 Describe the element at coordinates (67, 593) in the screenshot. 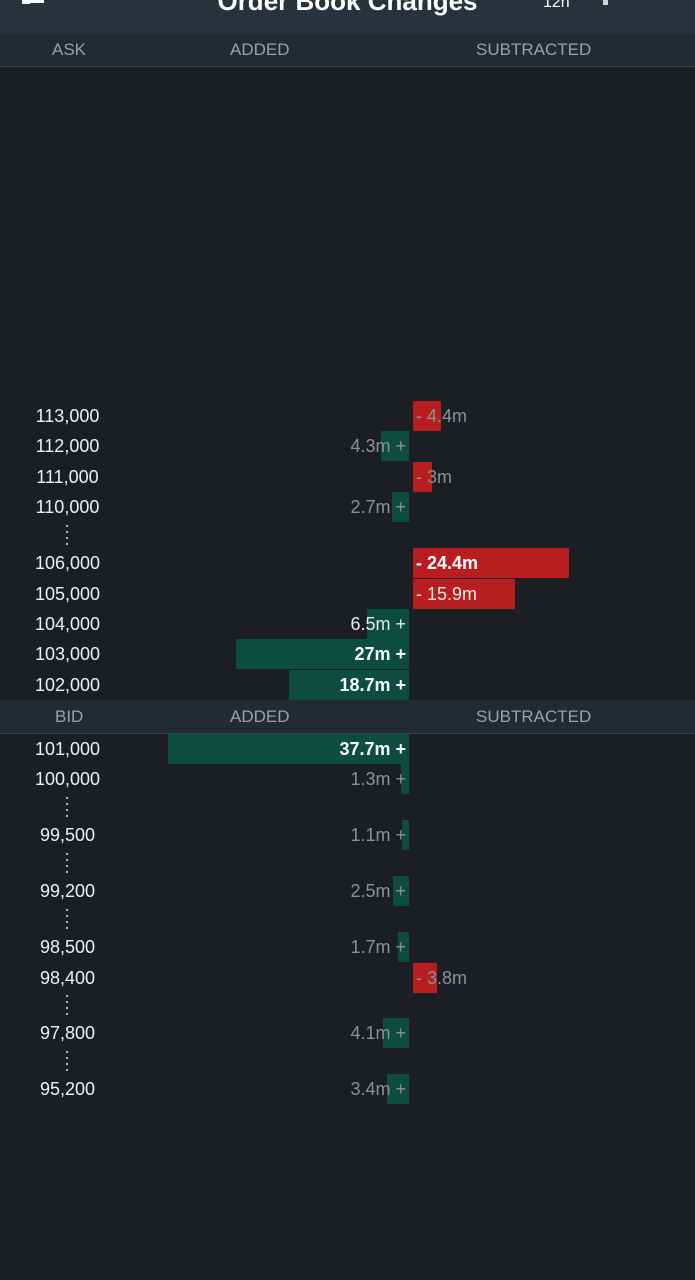

I see `price-level: 105,000` at that location.